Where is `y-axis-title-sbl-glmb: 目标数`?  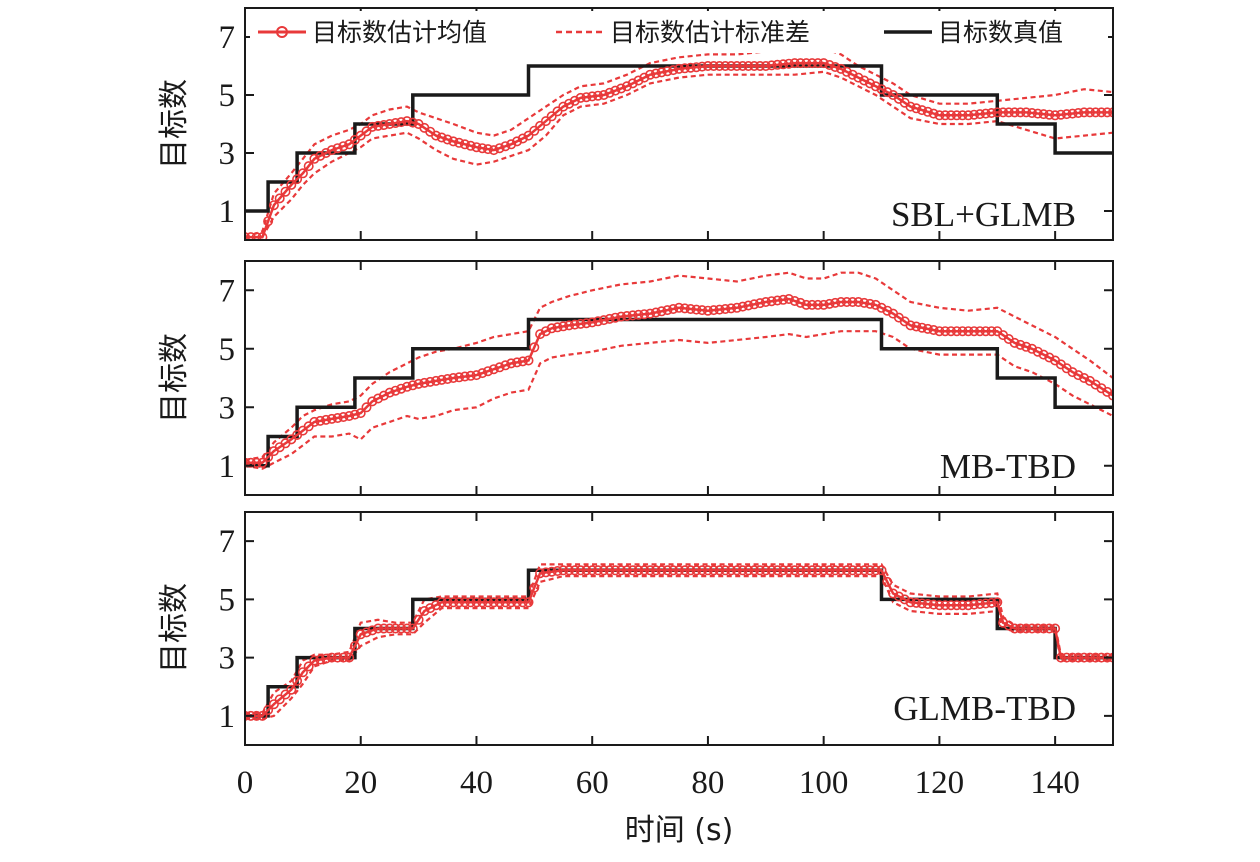
y-axis-title-sbl-glmb: 目标数 is located at coordinates (174, 124).